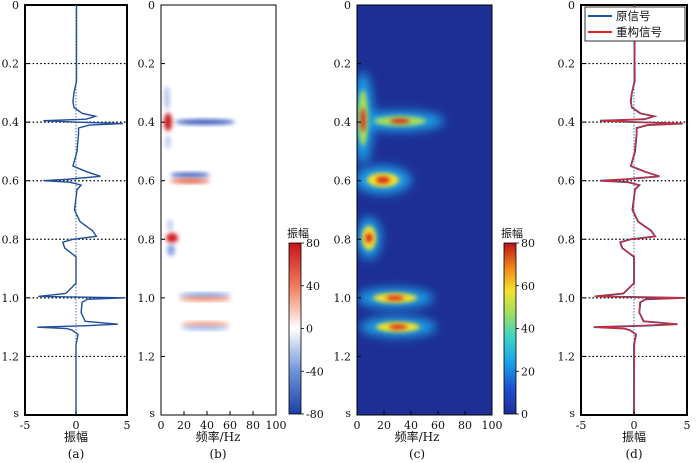 This screenshot has height=463, width=700. I want to click on panel-b-blob-0.75-blue, so click(170, 225).